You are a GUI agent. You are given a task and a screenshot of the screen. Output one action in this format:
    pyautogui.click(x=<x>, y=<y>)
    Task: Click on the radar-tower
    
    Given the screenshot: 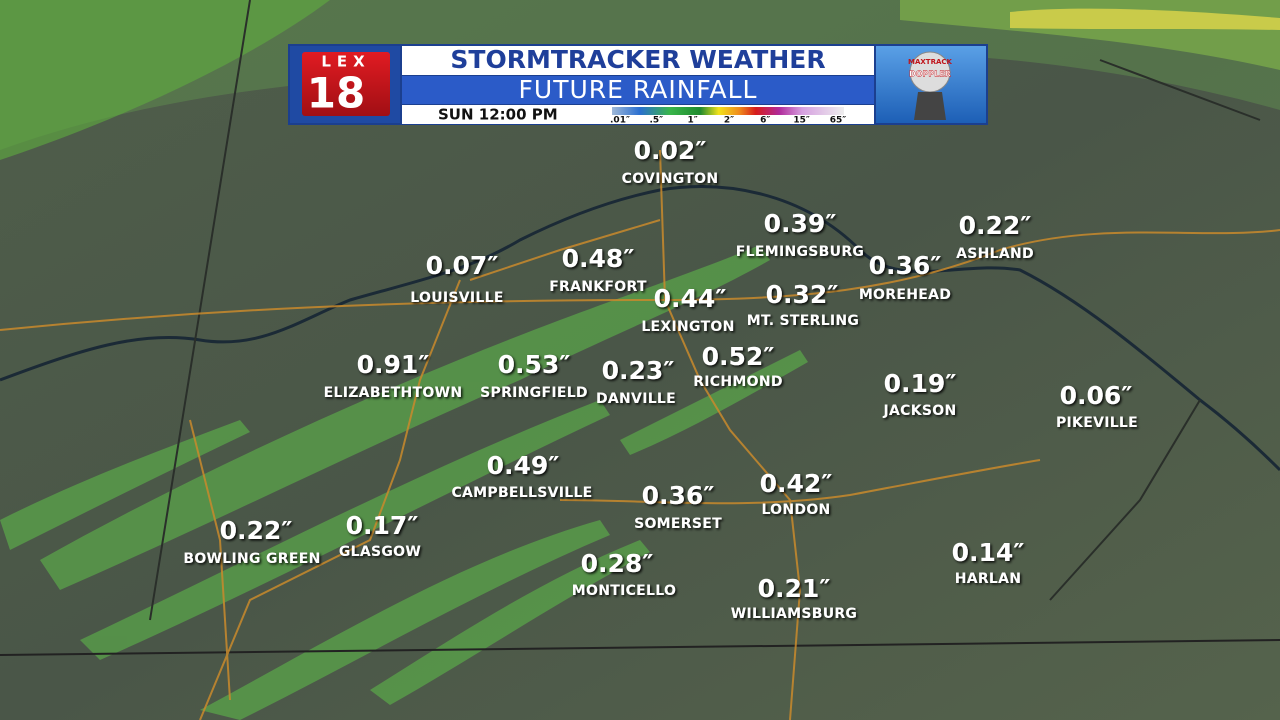 What is the action you would take?
    pyautogui.click(x=930, y=106)
    